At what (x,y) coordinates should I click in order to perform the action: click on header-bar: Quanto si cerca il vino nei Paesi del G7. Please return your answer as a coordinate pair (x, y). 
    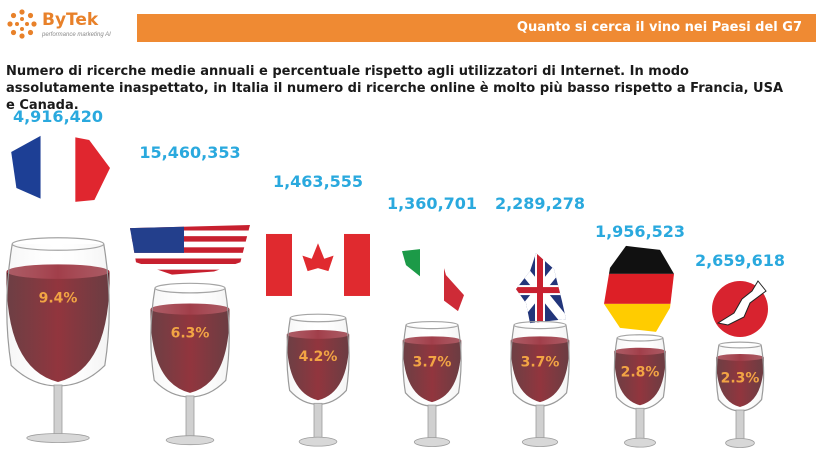
    Looking at the image, I should click on (476, 28).